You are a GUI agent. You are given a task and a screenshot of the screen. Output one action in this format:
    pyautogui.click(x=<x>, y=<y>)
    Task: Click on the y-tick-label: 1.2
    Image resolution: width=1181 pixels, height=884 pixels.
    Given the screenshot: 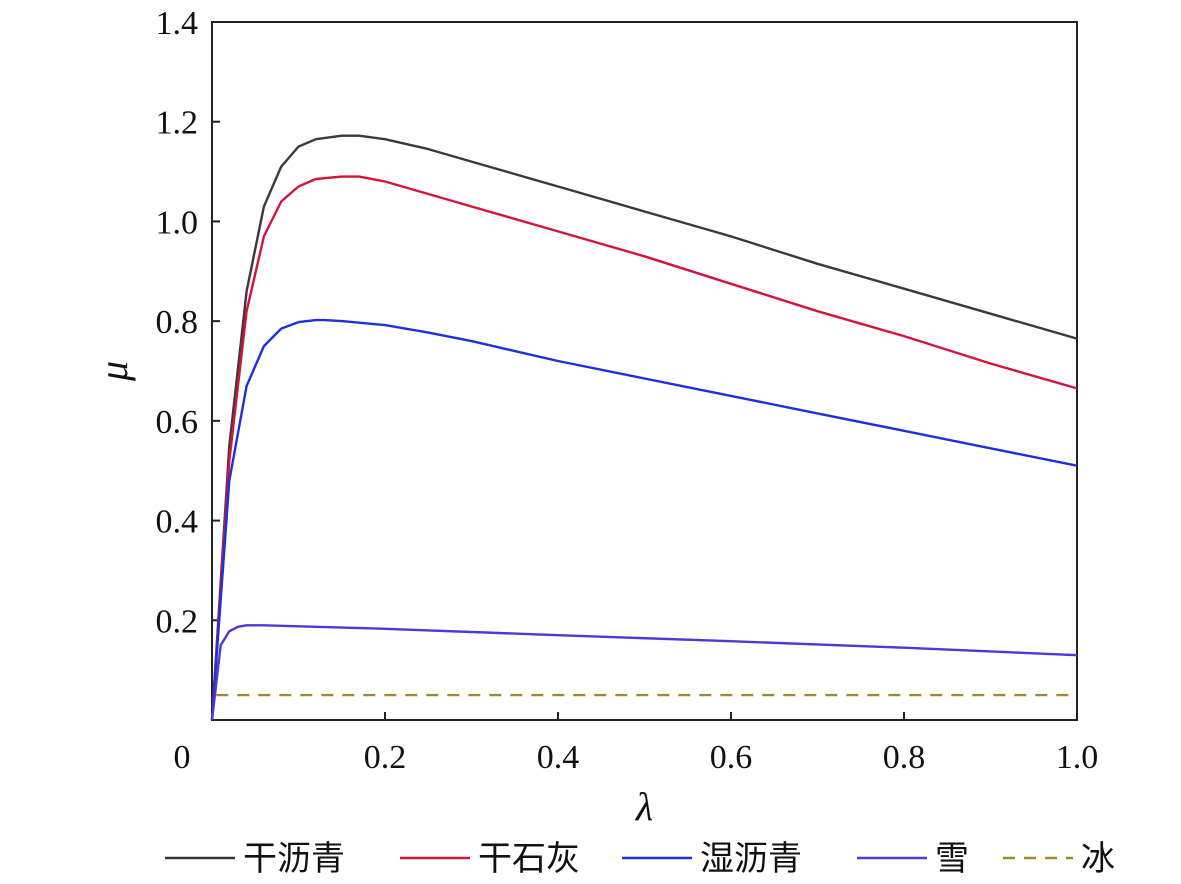 What is the action you would take?
    pyautogui.click(x=177, y=123)
    